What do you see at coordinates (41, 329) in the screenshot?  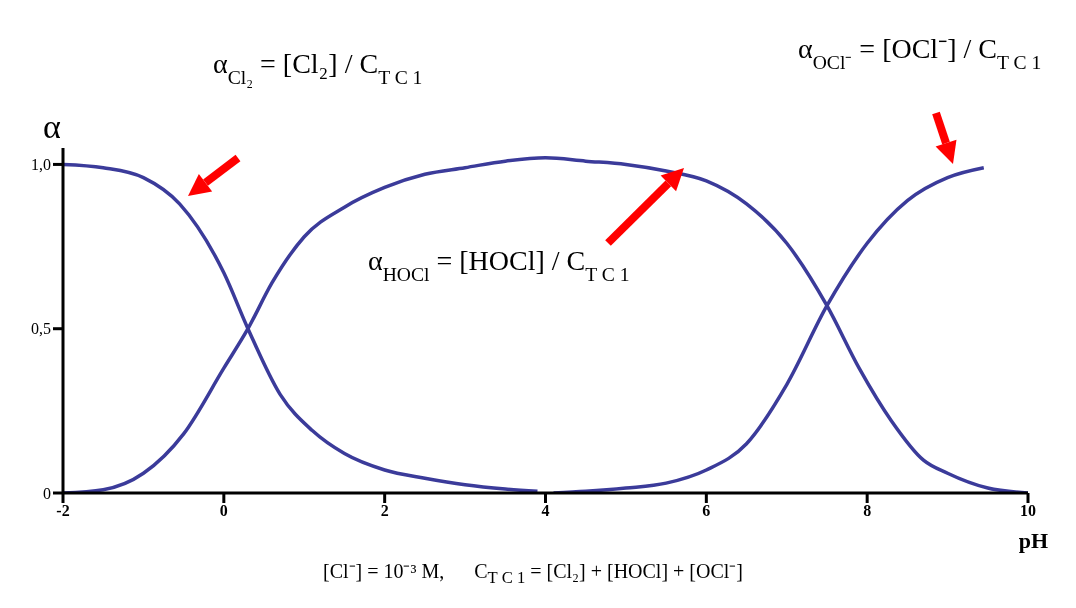 I see `y-tick-label: 0,5` at bounding box center [41, 329].